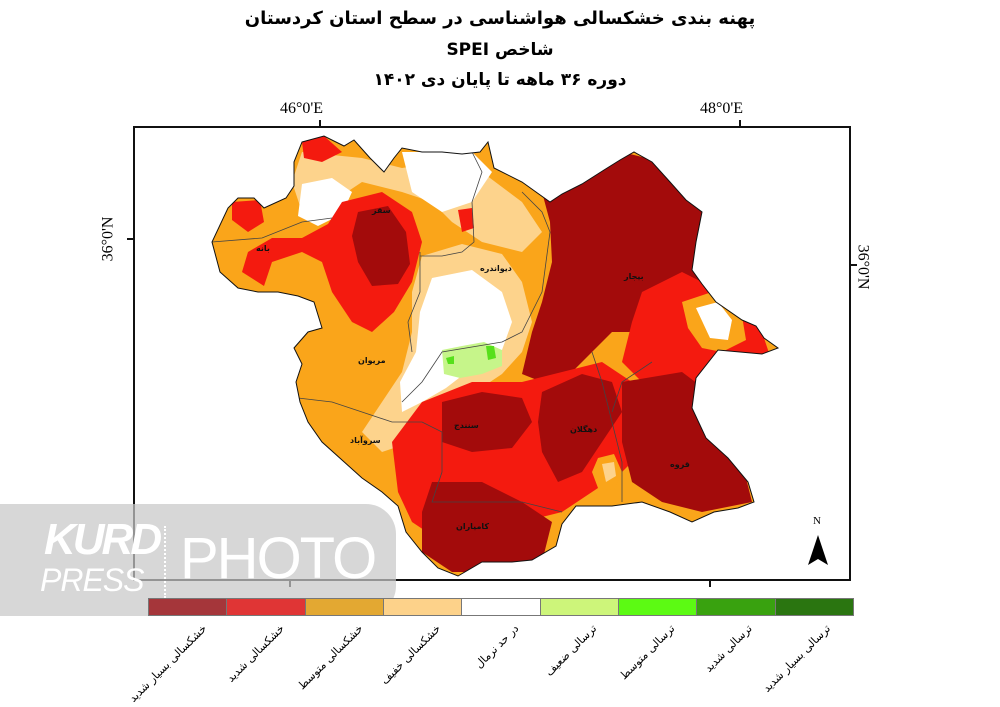 This screenshot has height=707, width=1000. Describe the element at coordinates (103, 539) in the screenshot. I see `watermark-brand-top: KURD` at that location.